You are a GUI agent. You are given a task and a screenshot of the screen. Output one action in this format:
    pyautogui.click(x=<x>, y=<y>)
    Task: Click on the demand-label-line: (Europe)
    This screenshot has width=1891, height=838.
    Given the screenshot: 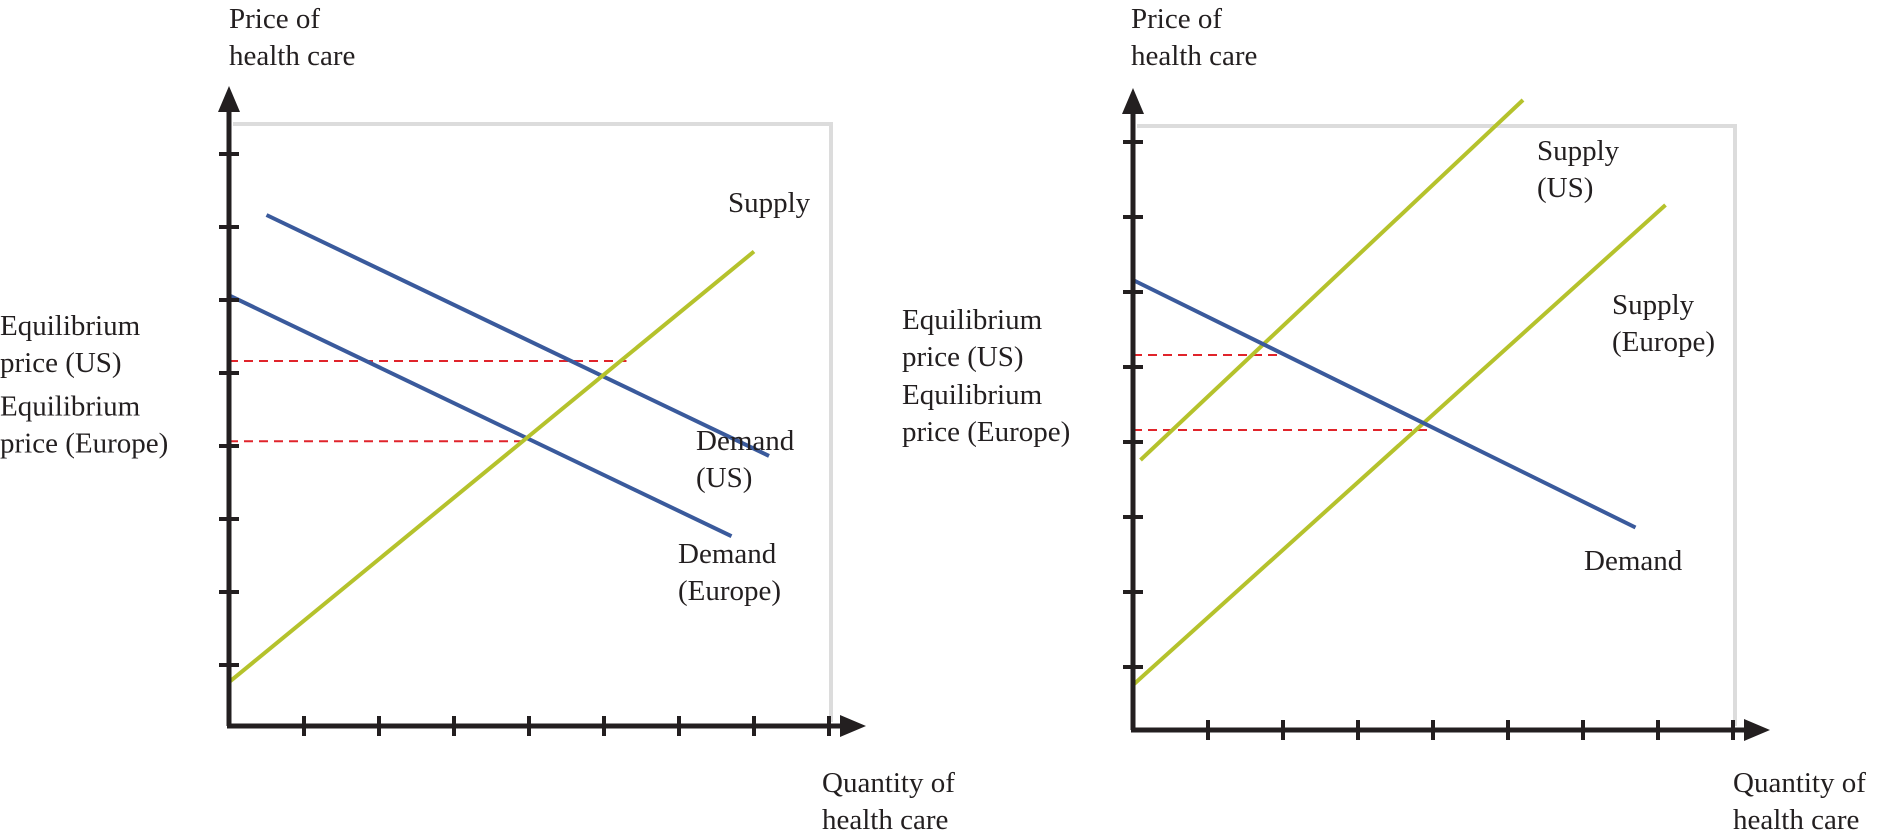 What is the action you would take?
    pyautogui.click(x=729, y=591)
    